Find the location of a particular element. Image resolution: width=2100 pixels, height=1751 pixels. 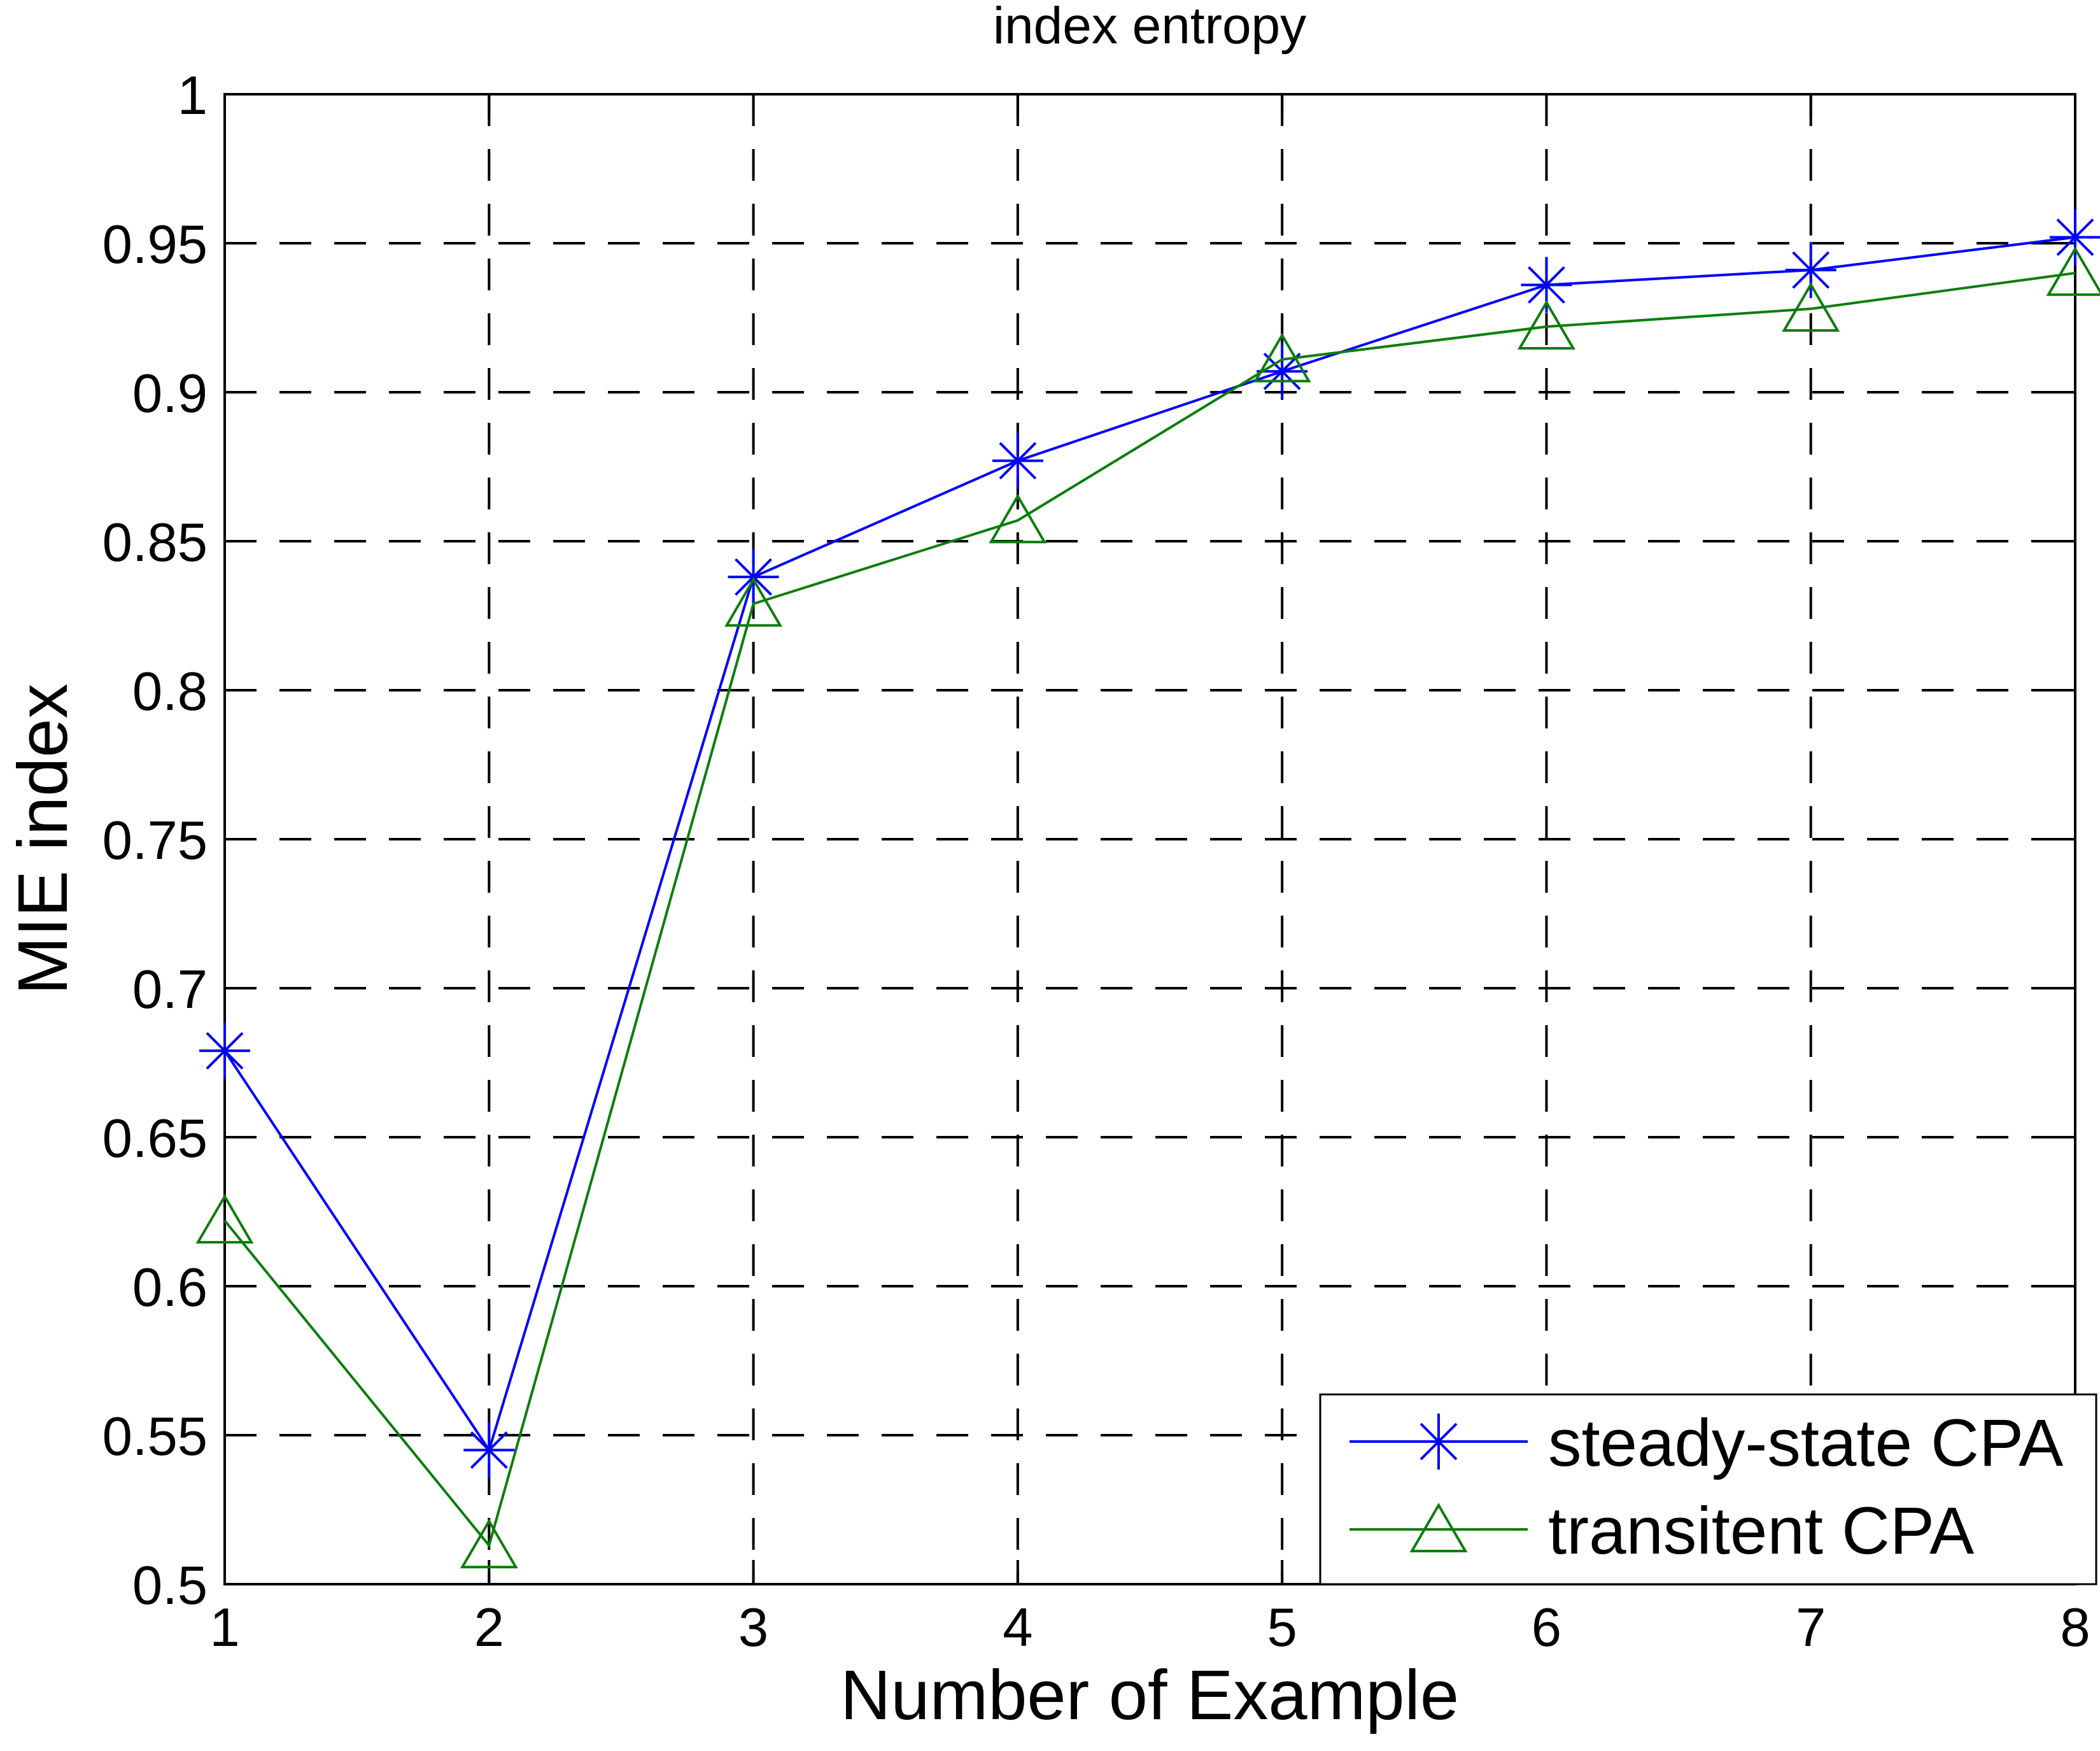

y-tick-label: 0.85 is located at coordinates (155, 543).